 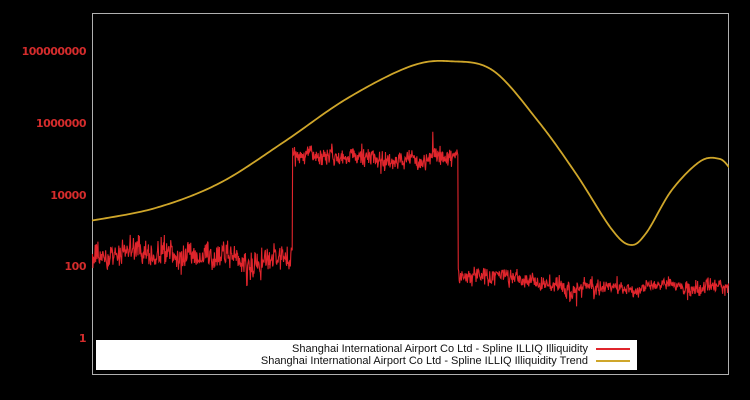 What do you see at coordinates (82, 338) in the screenshot?
I see `y-tick-label: 1` at bounding box center [82, 338].